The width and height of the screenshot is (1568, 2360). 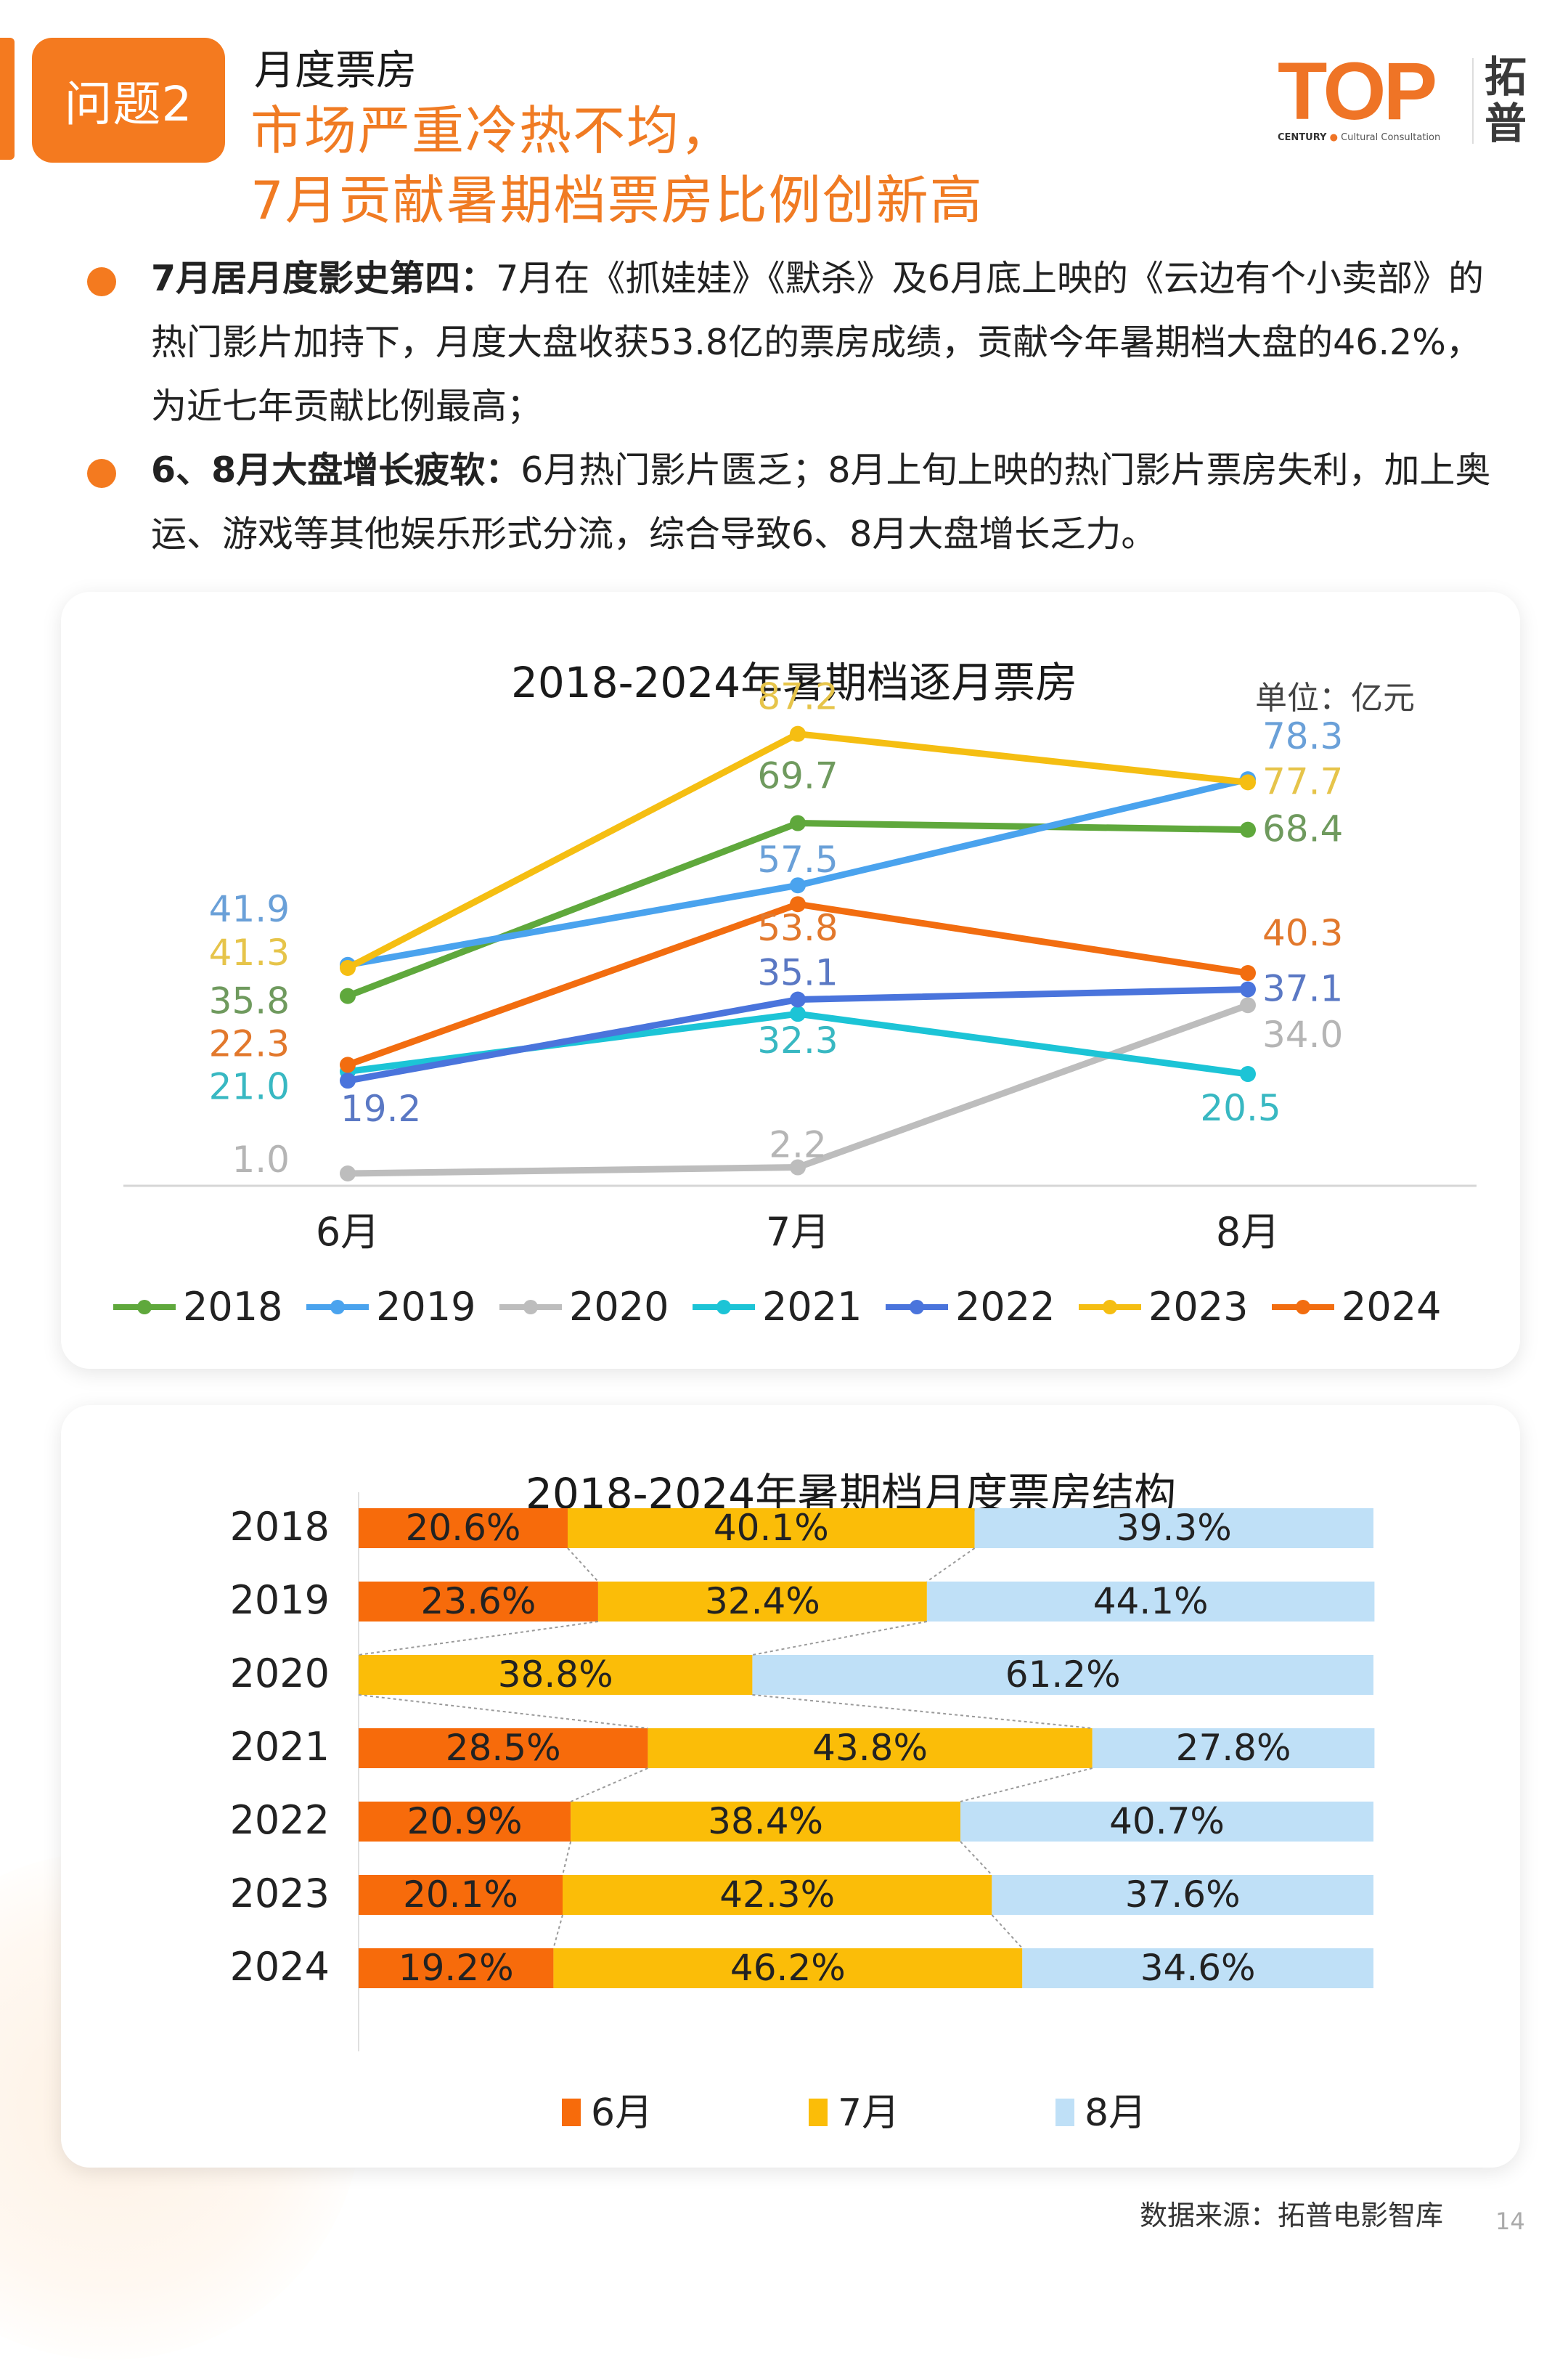 I want to click on bar-label: 42.3%, so click(x=777, y=1895).